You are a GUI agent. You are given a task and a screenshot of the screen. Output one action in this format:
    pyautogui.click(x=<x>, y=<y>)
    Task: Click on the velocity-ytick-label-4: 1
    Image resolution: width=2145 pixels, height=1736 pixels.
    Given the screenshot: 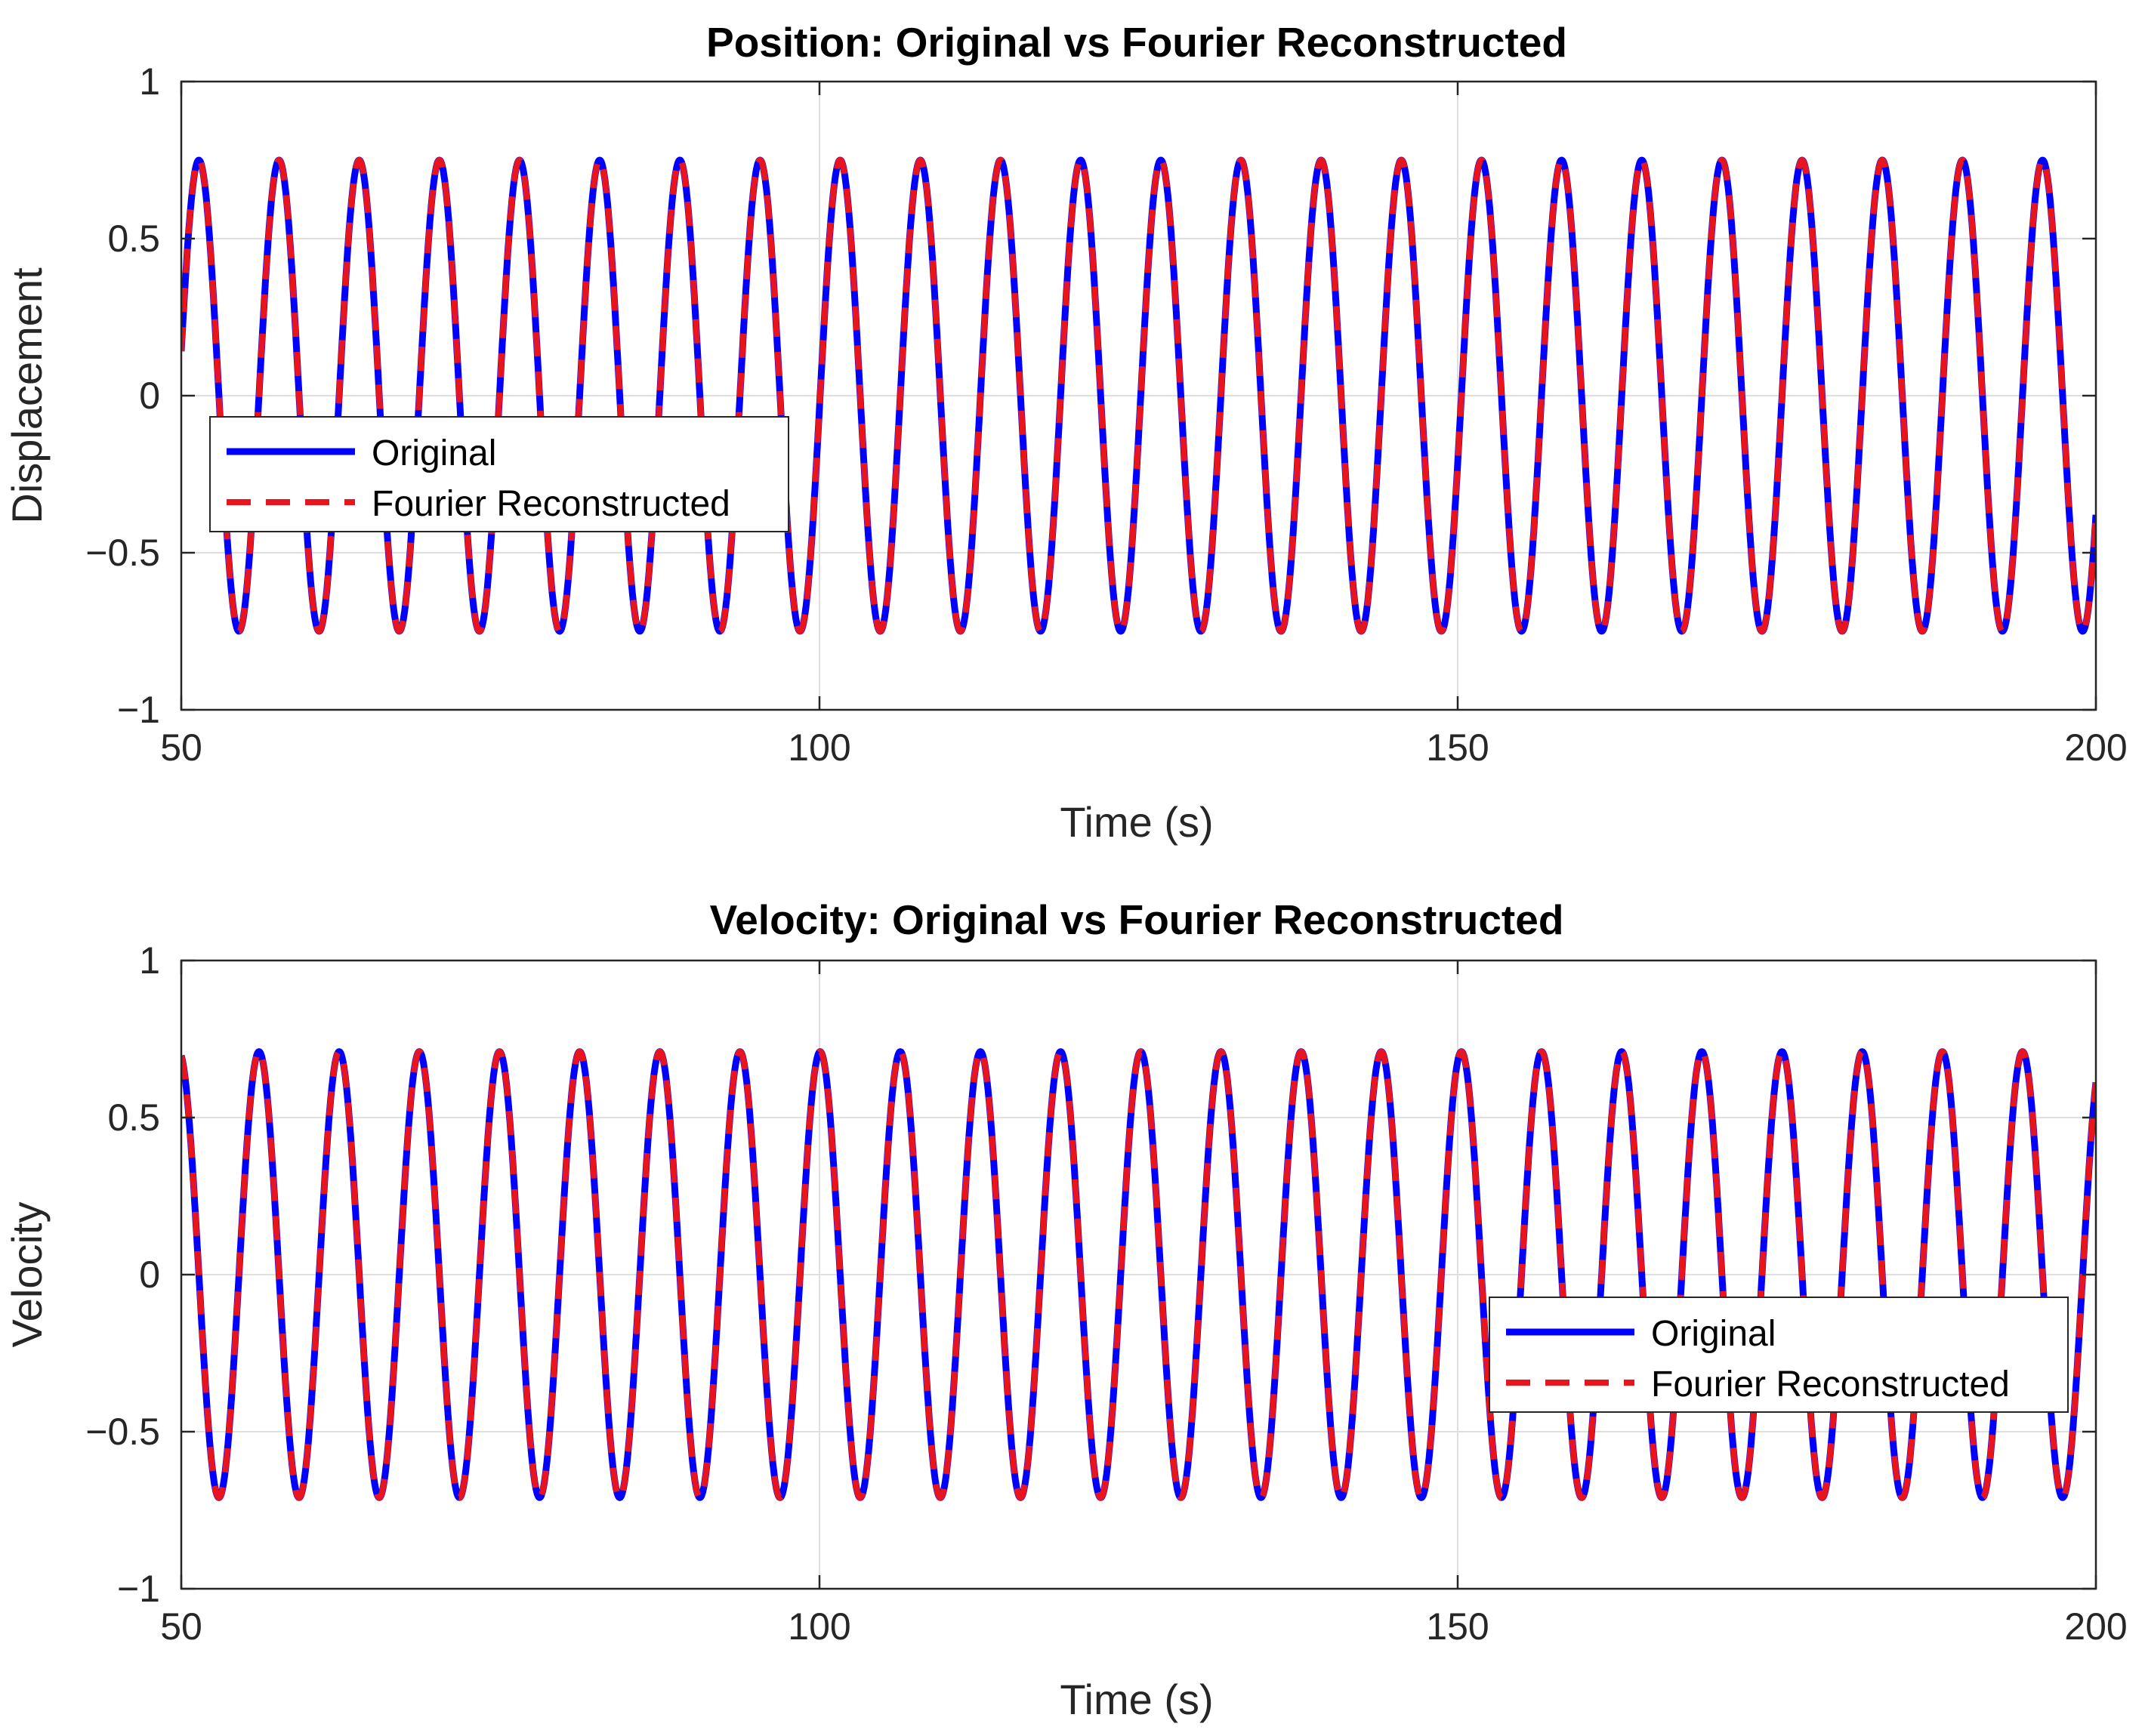 What is the action you would take?
    pyautogui.click(x=149, y=961)
    